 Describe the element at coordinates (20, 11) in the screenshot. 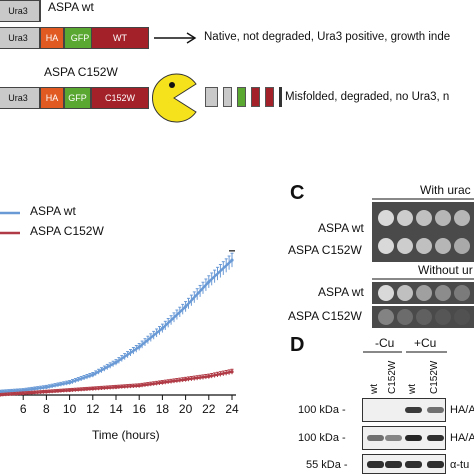

I see `ura3-box-wt: Ura3` at that location.